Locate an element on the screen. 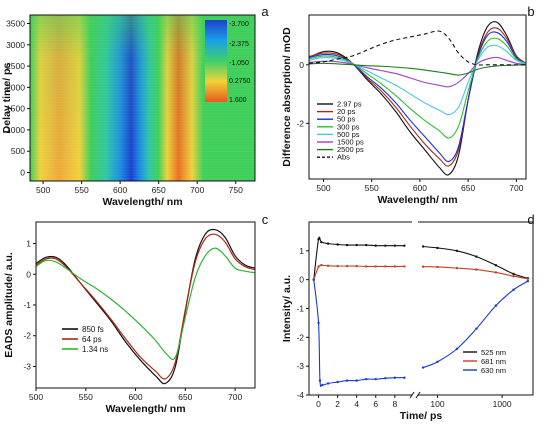 Image resolution: width=550 pixels, height=424 pixels. kinetics-xtick-label: 2 is located at coordinates (337, 404).